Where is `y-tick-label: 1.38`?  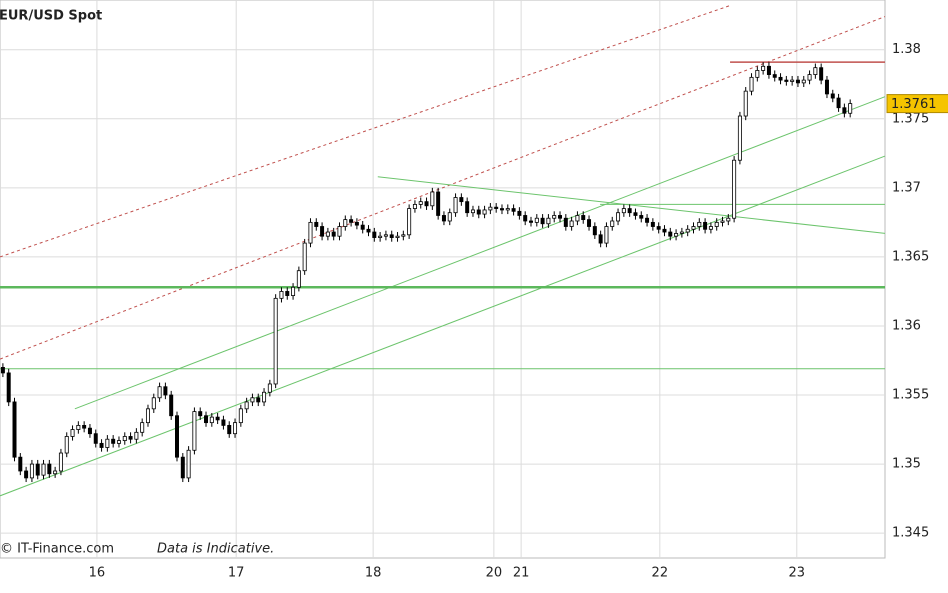
y-tick-label: 1.38 is located at coordinates (906, 49).